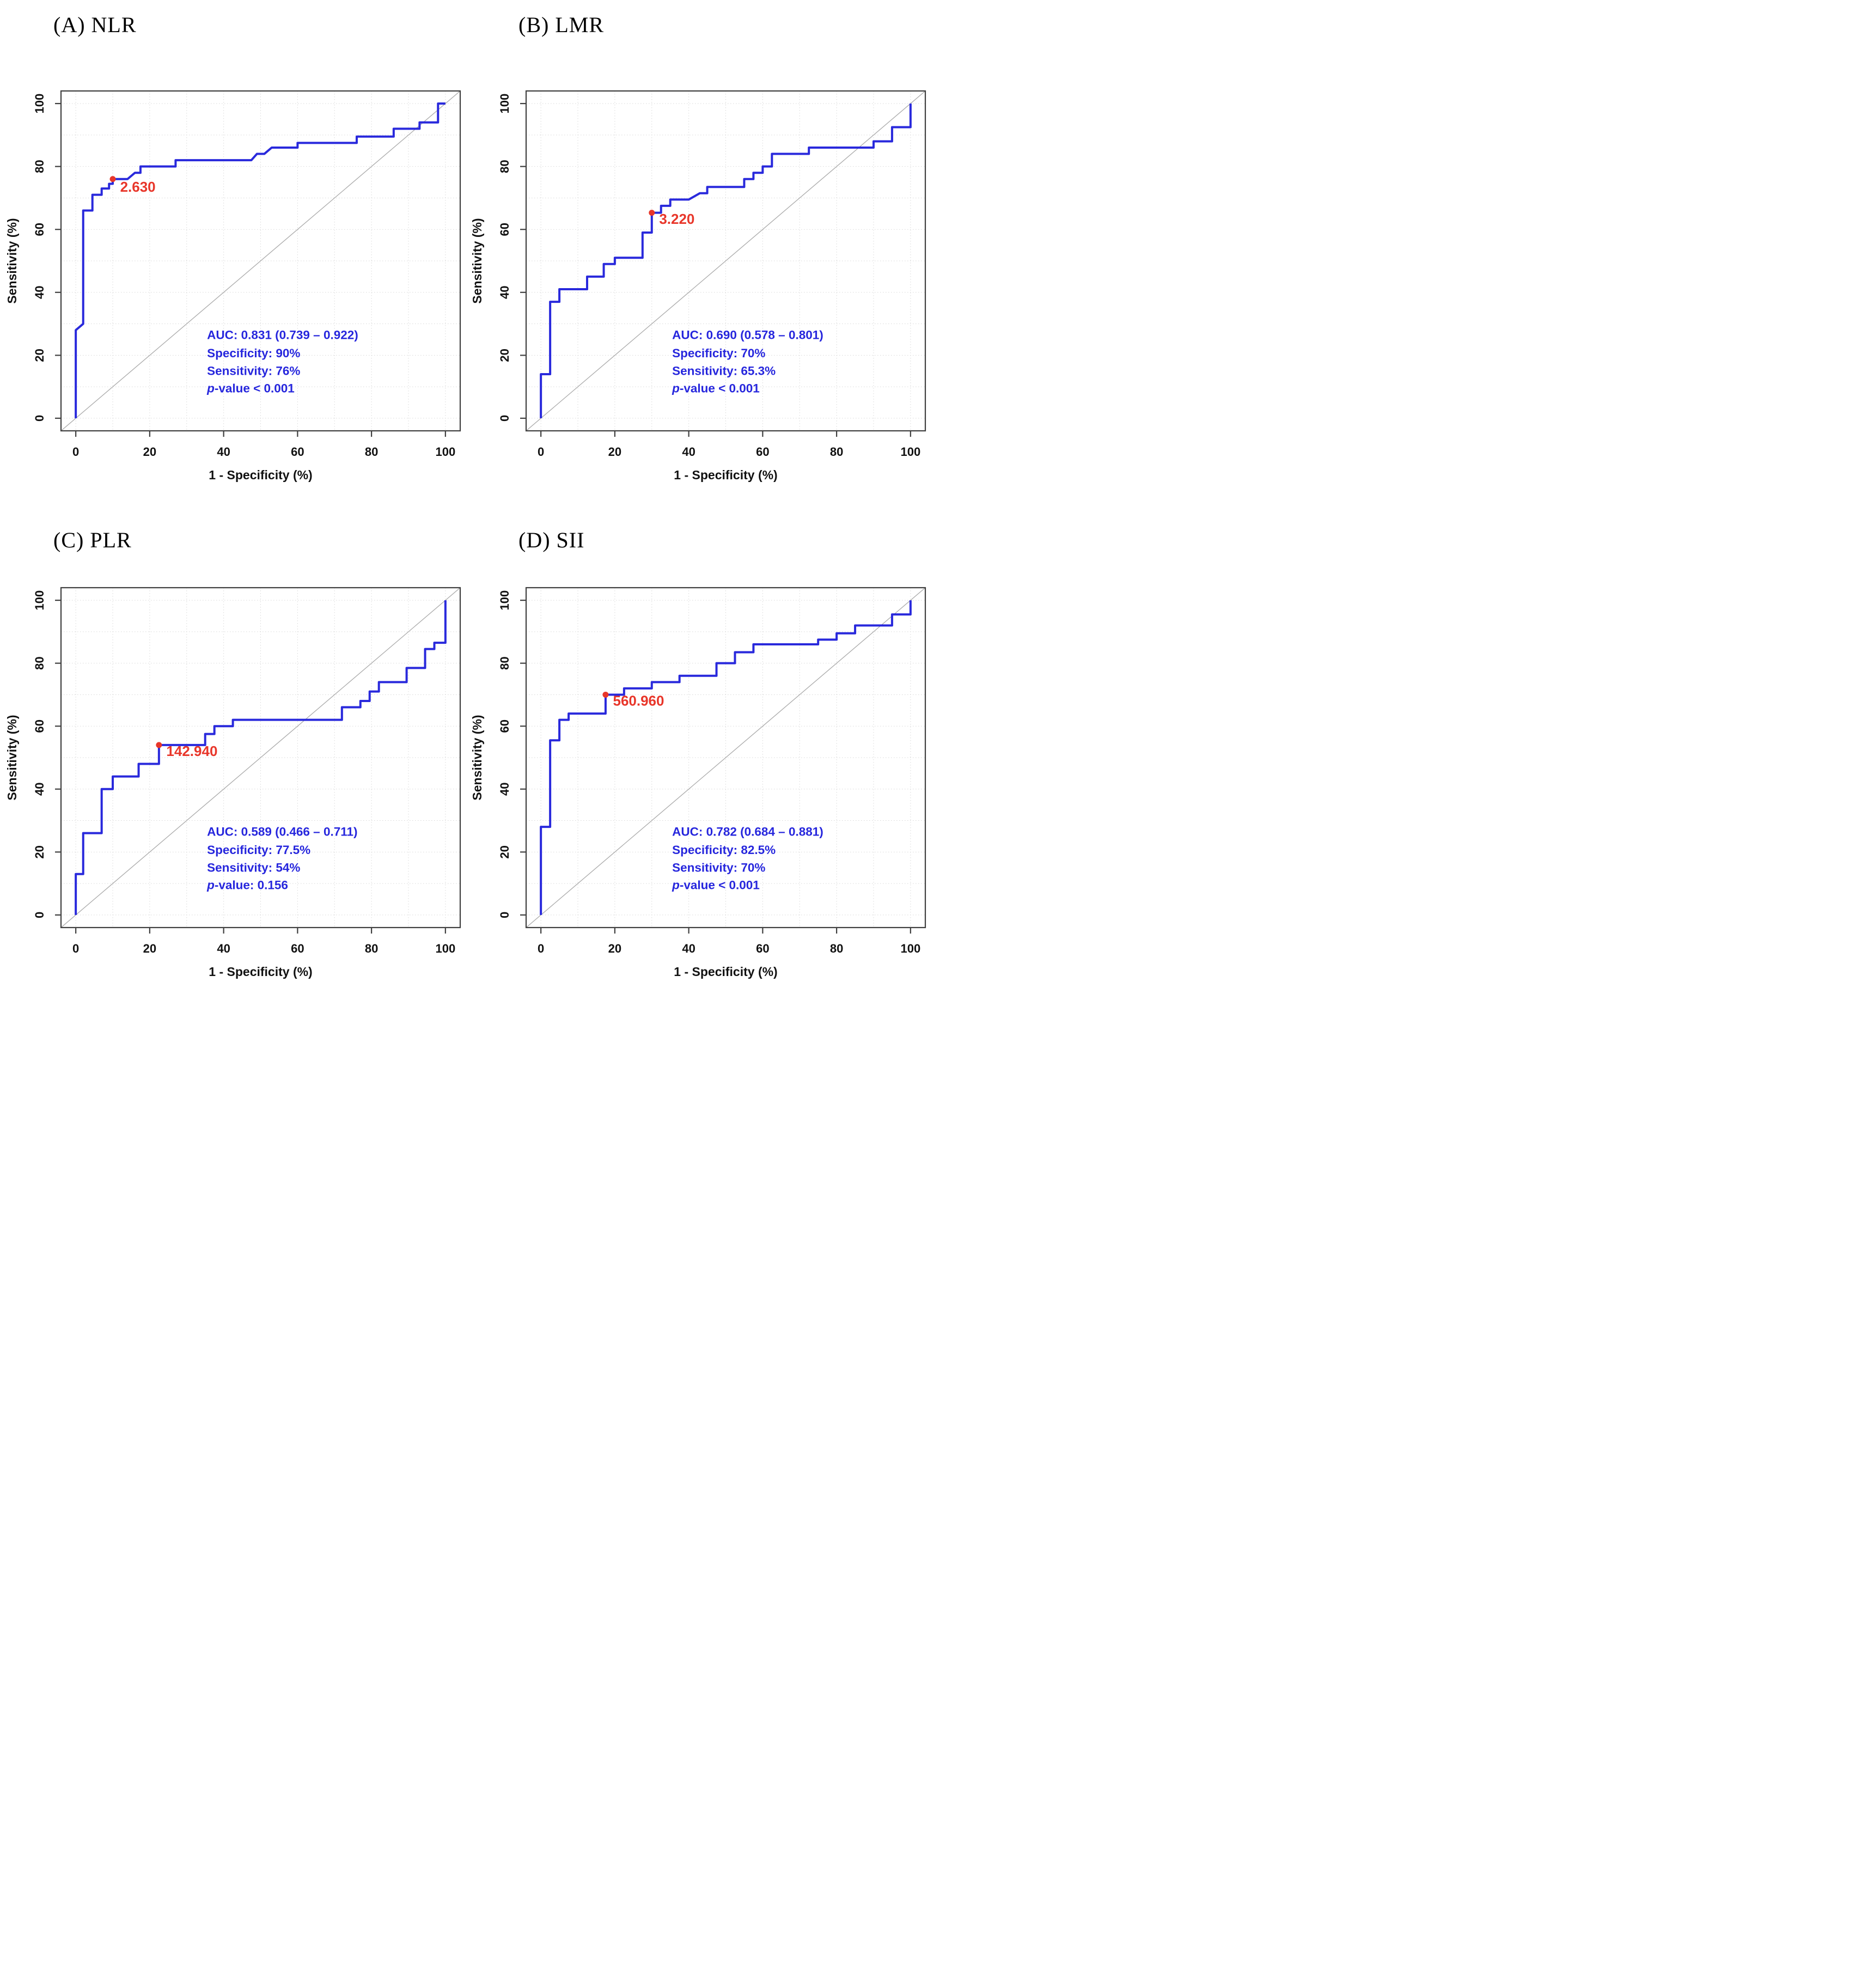  Describe the element at coordinates (638, 701) in the screenshot. I see `cutoff-label: 560.960` at that location.